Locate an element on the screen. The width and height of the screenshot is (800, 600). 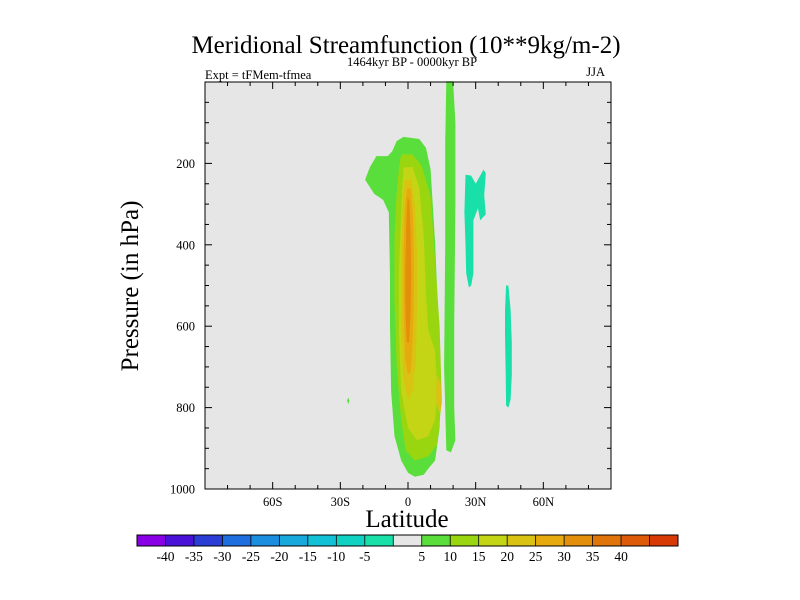
x-tick-label: 30N is located at coordinates (476, 502).